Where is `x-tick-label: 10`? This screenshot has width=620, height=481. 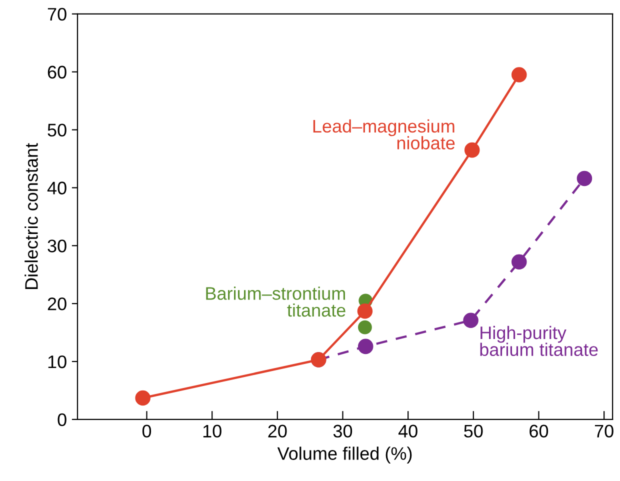 x-tick-label: 10 is located at coordinates (212, 431).